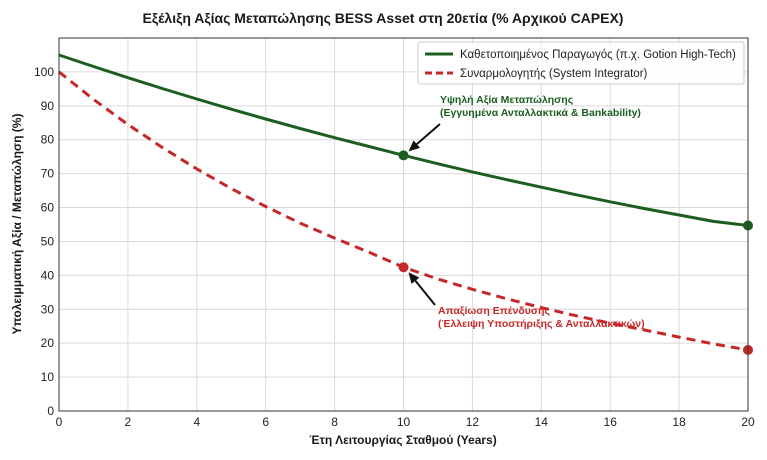  What do you see at coordinates (540, 113) in the screenshot?
I see `annotation-text: (Εγγυημένα Ανταλλακτικά & Bankability)` at bounding box center [540, 113].